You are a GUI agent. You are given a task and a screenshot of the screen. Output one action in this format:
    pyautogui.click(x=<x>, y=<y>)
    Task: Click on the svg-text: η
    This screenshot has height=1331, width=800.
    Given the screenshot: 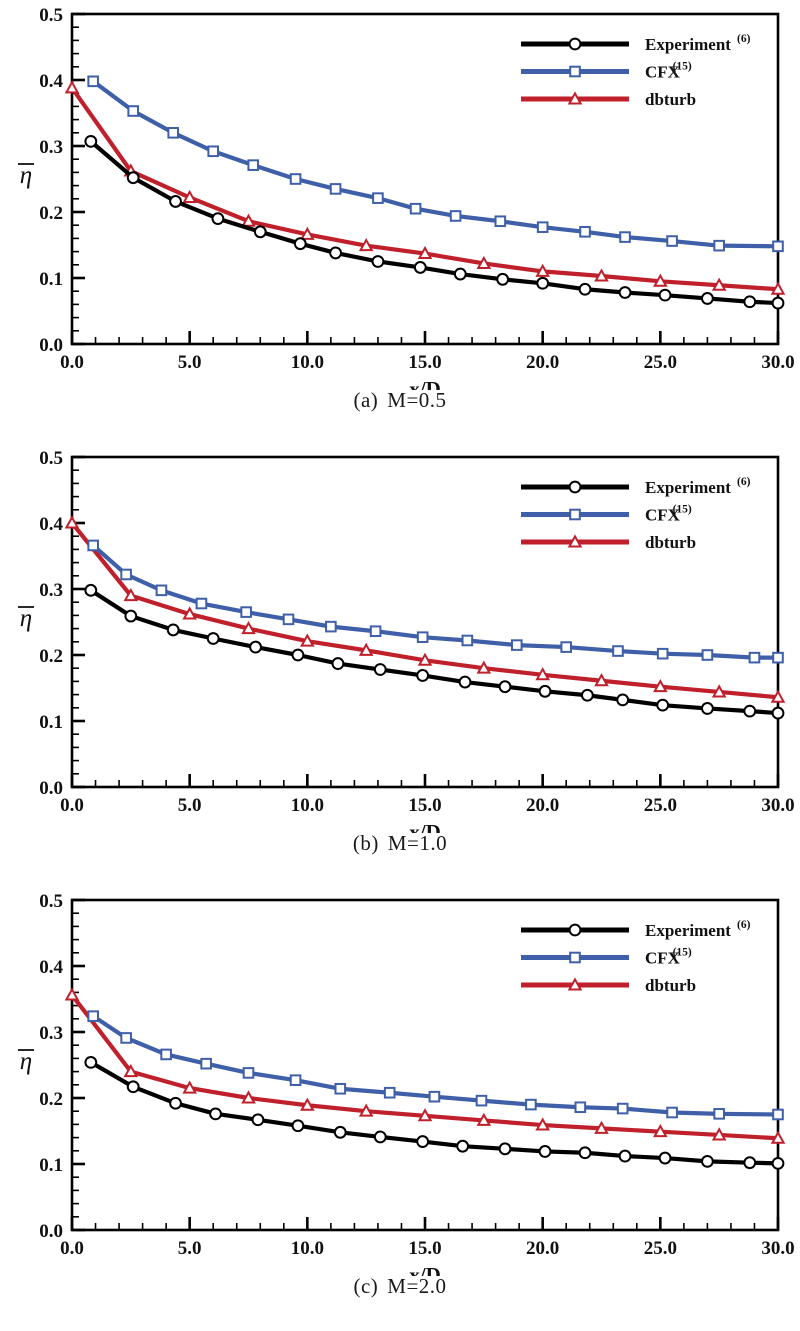 What is the action you would take?
    pyautogui.click(x=26, y=1061)
    